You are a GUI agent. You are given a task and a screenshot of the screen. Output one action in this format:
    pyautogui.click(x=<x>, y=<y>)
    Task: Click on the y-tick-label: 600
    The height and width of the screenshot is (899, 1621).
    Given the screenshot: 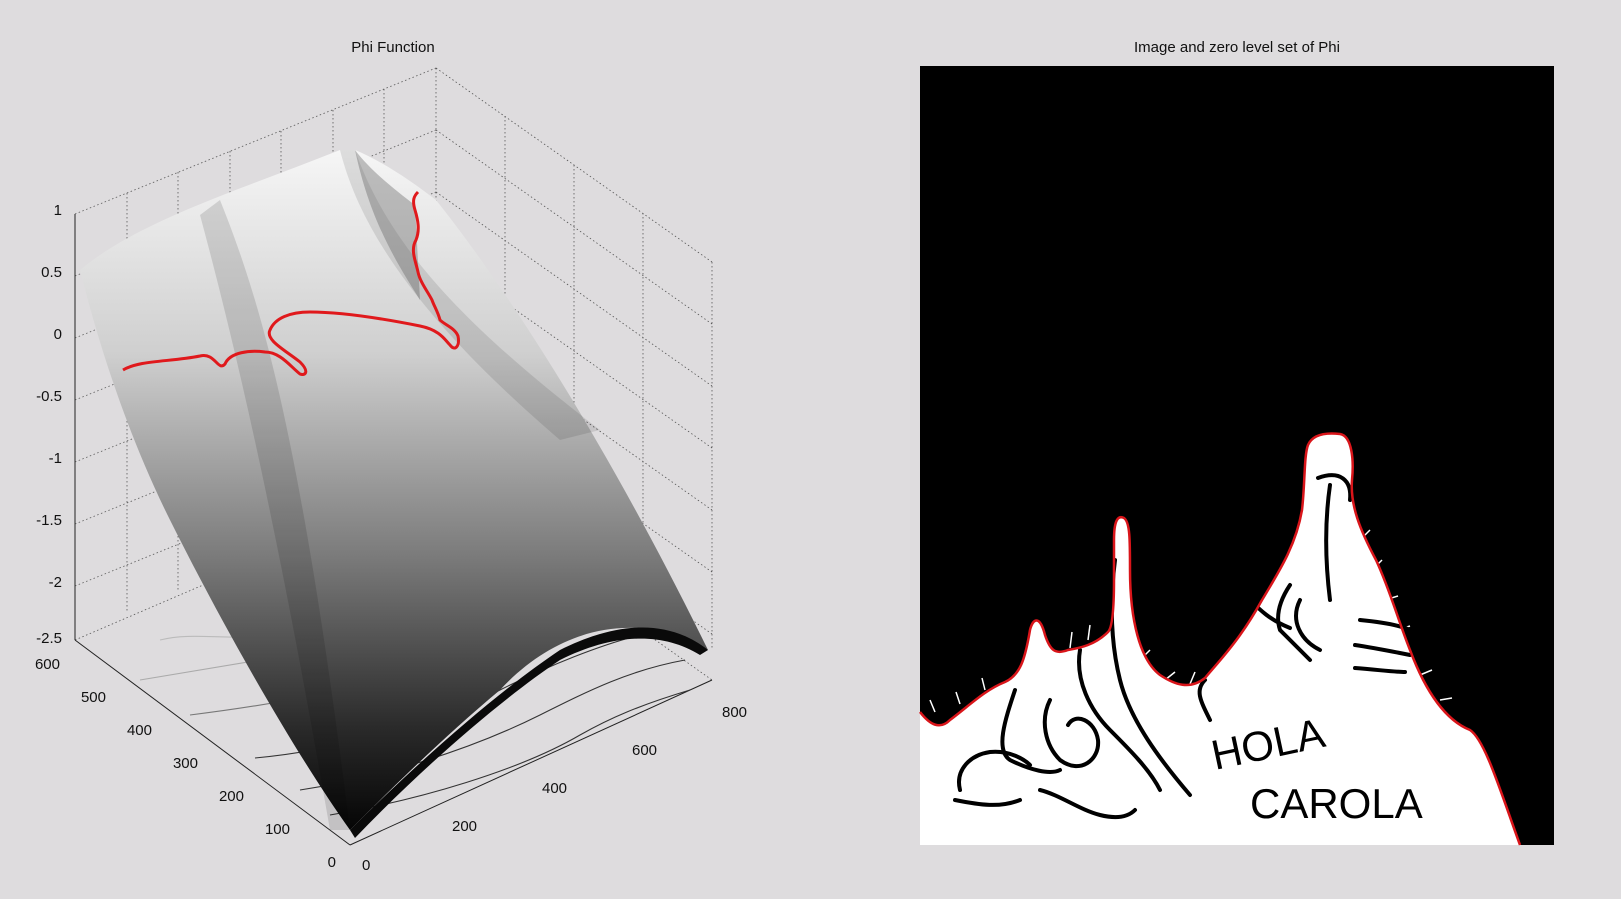 What is the action you would take?
    pyautogui.click(x=47, y=664)
    